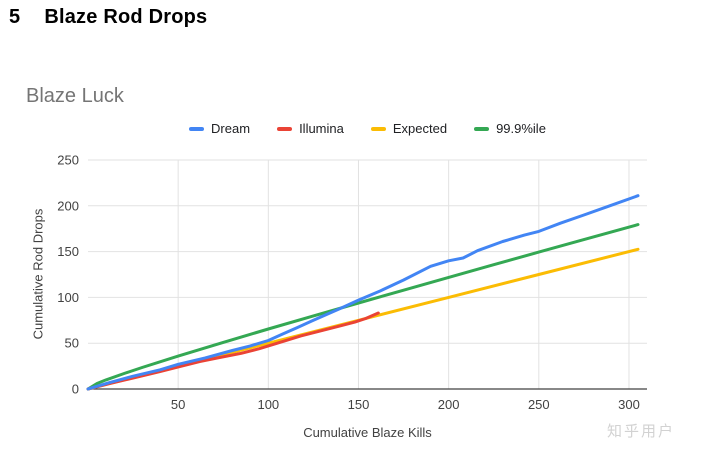 This screenshot has height=453, width=720. I want to click on legend-item-99-9-ile: 99.9%ile, so click(510, 128).